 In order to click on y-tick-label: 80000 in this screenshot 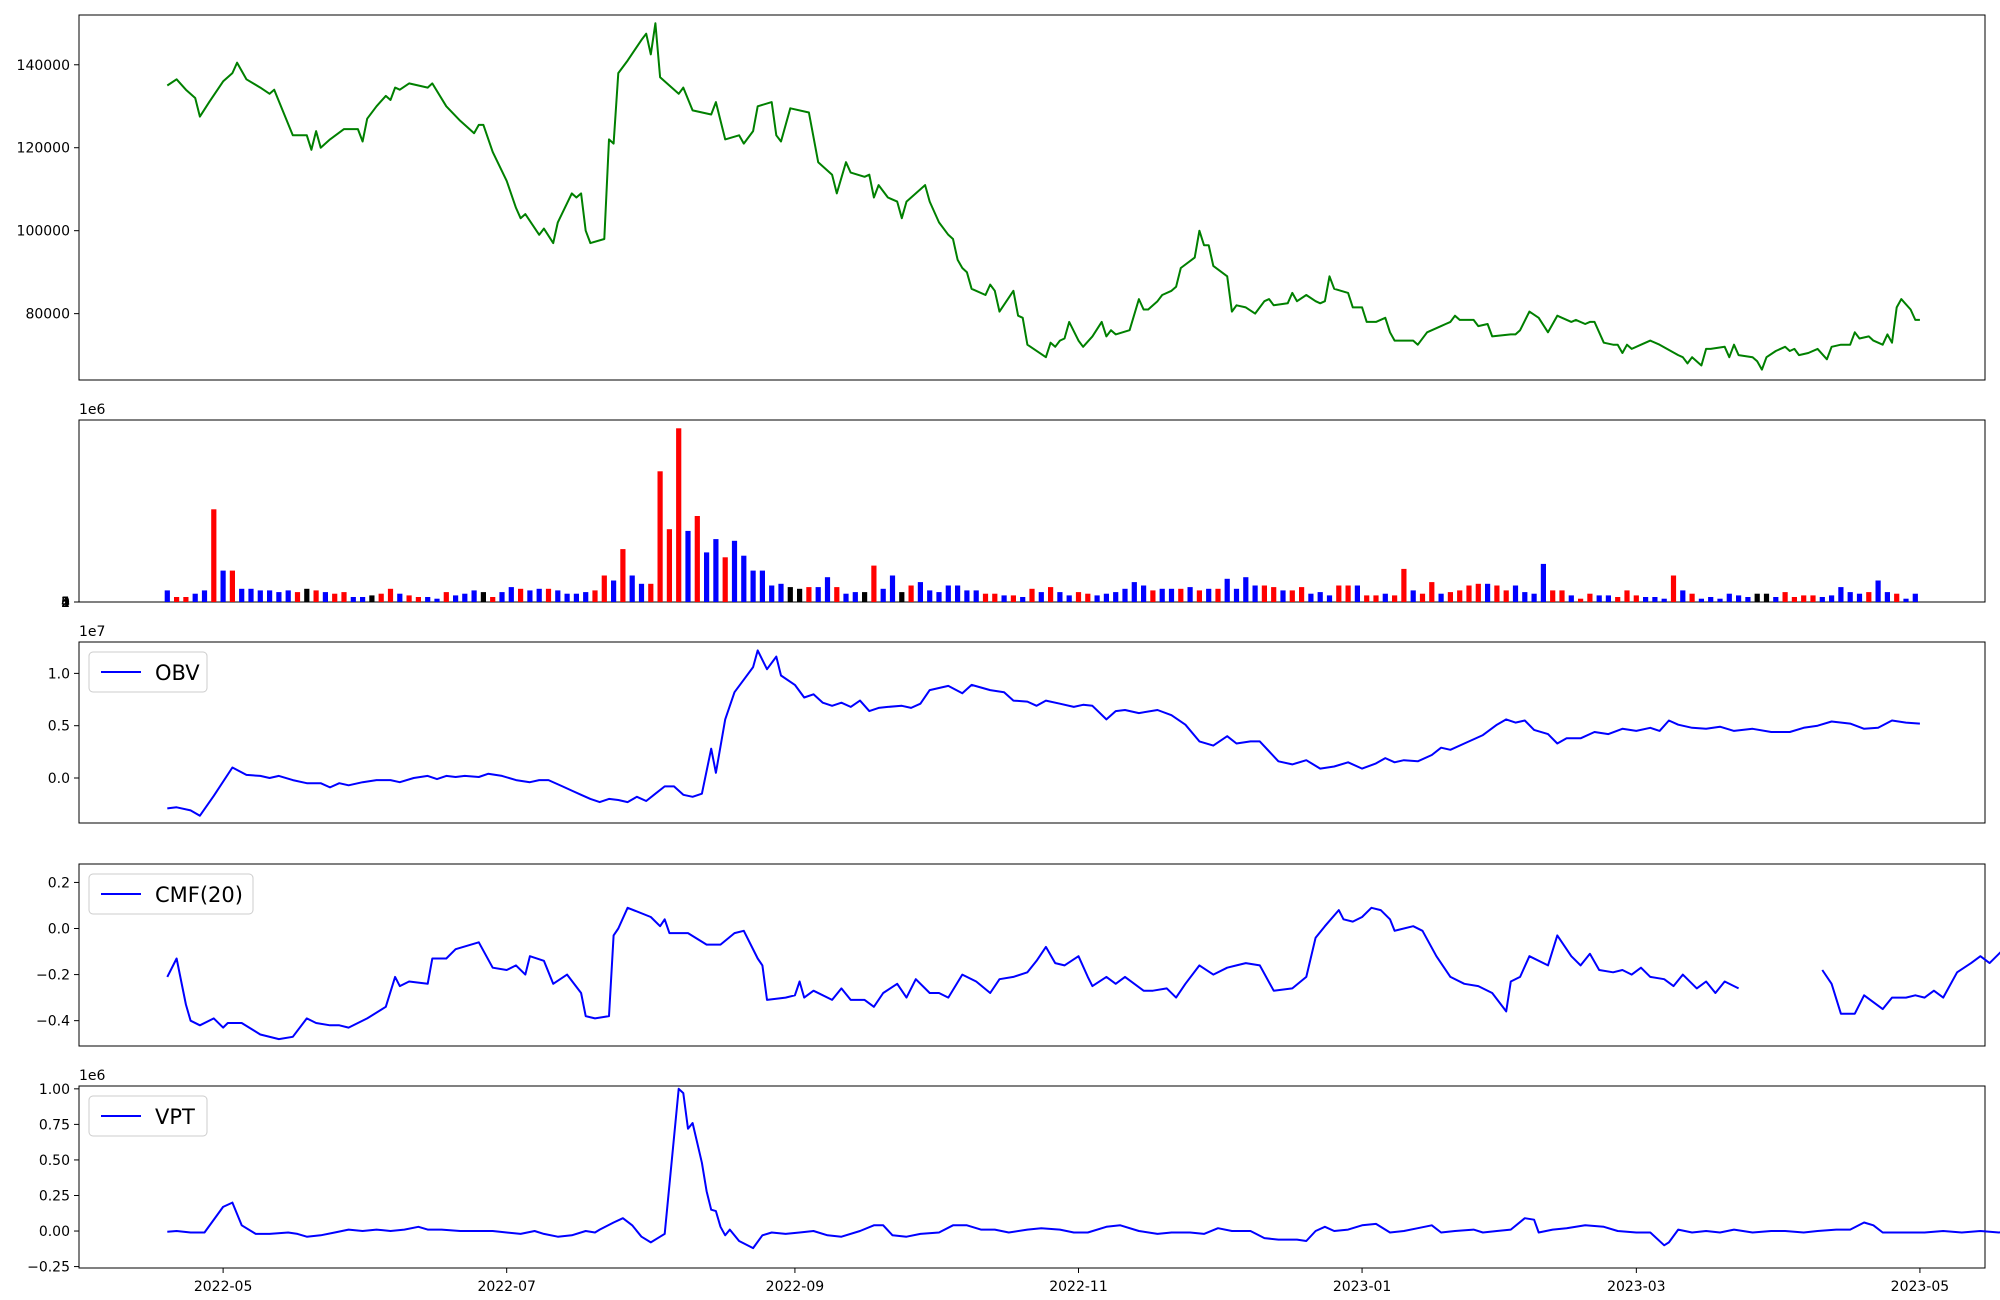, I will do `click(47, 315)`.